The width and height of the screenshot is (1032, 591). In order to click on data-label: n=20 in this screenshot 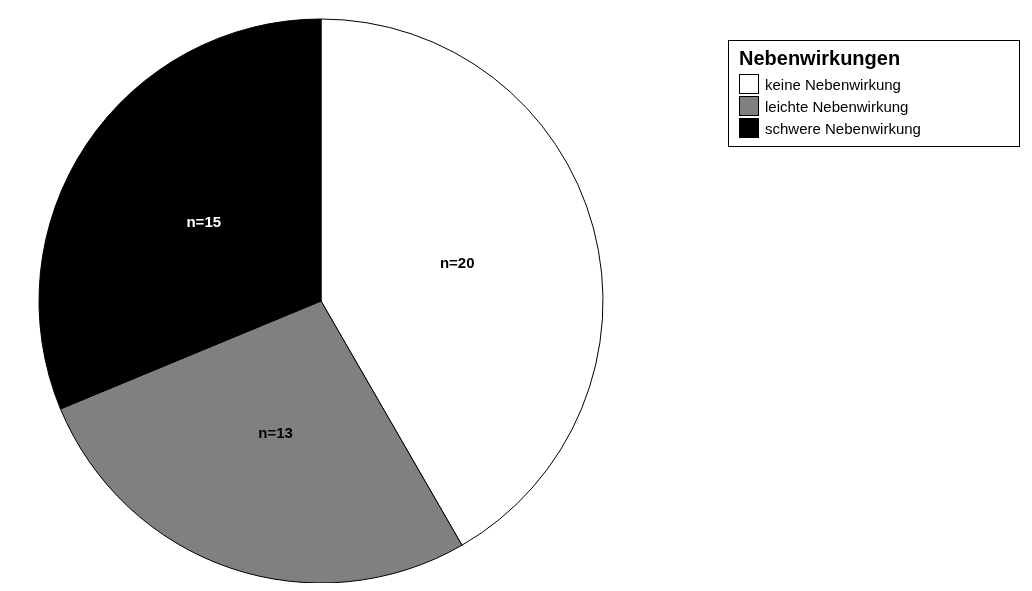, I will do `click(457, 263)`.